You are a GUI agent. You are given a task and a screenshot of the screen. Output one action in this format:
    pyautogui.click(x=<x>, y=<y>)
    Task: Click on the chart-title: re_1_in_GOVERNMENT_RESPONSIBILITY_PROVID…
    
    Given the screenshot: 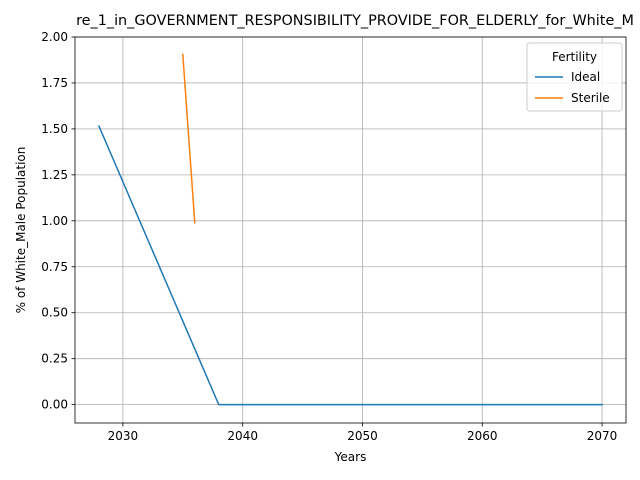 What is the action you would take?
    pyautogui.click(x=355, y=21)
    